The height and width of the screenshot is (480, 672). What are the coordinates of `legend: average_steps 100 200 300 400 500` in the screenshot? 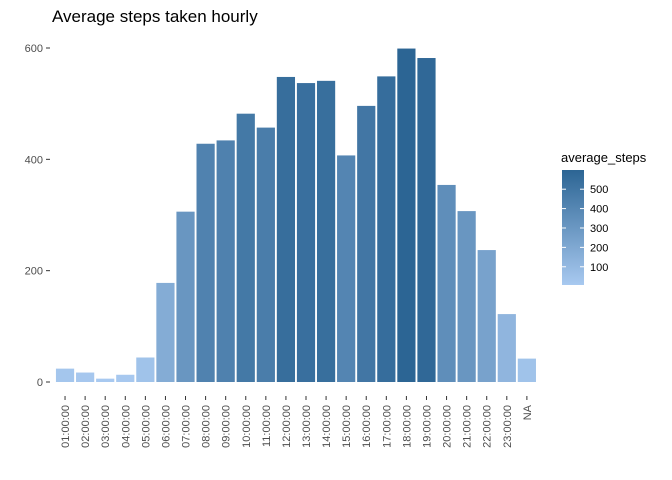 It's located at (604, 217).